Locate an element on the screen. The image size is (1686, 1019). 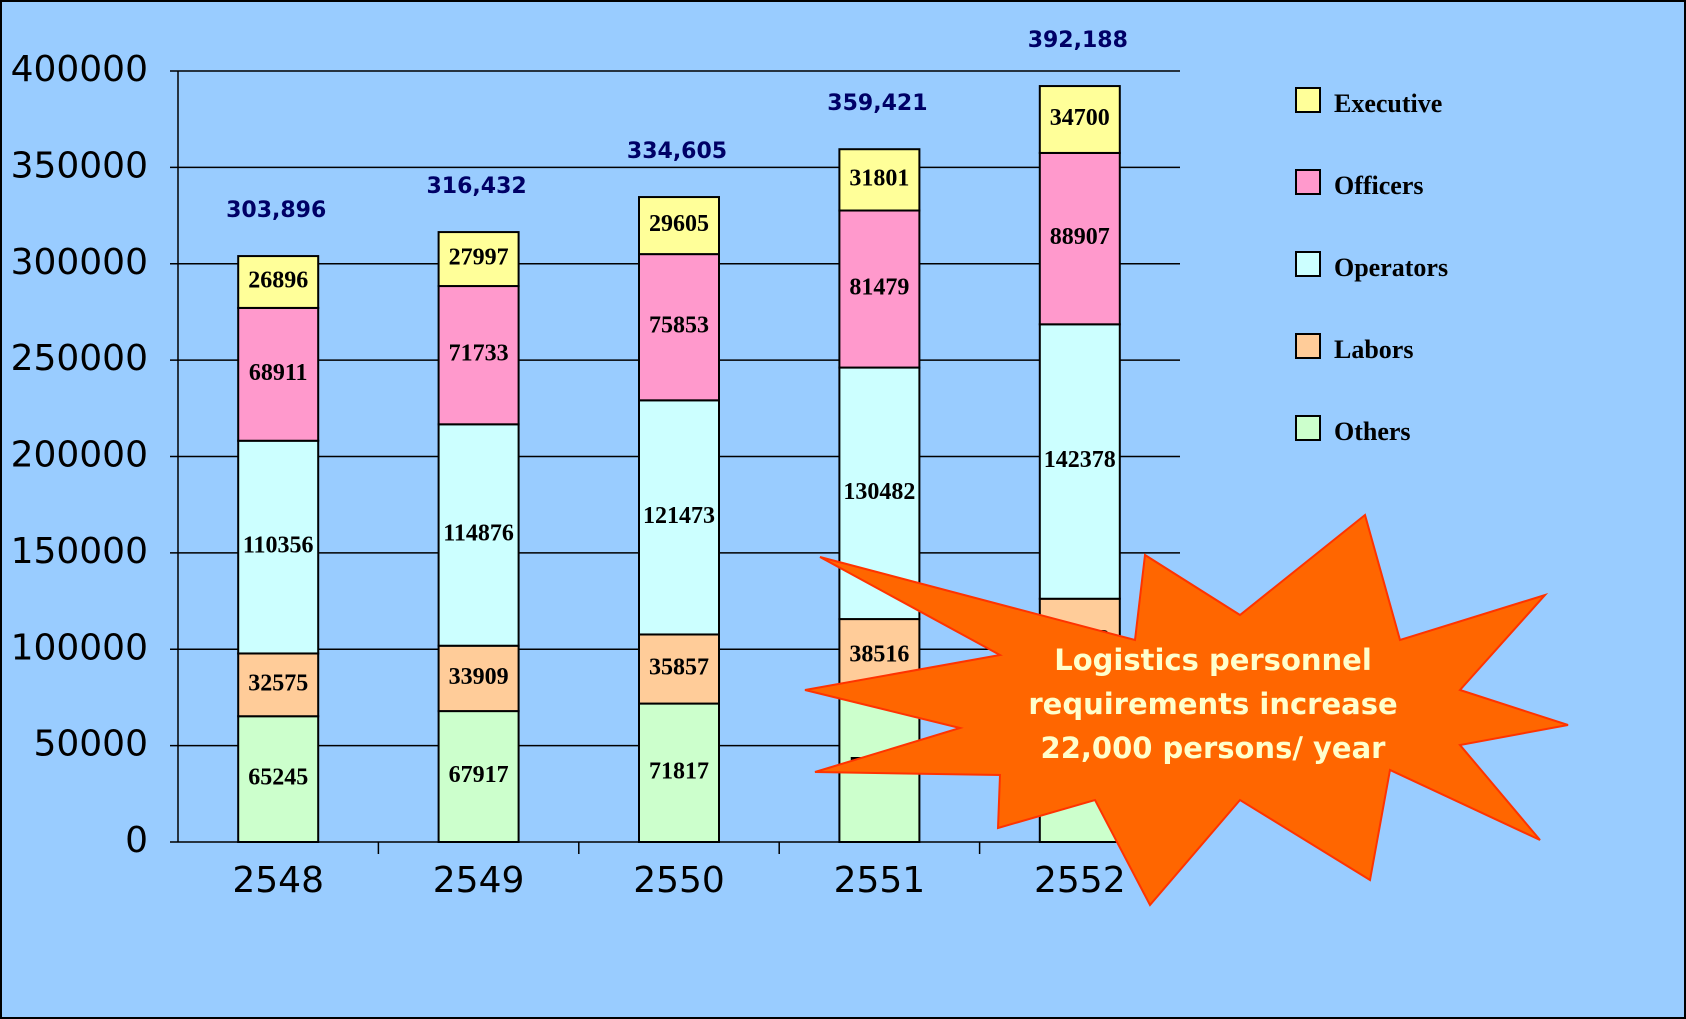
data-label: 114876 is located at coordinates (478, 534).